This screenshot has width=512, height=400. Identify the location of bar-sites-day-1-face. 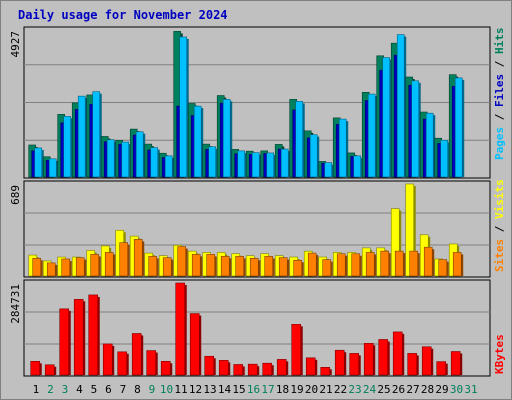
(37, 267).